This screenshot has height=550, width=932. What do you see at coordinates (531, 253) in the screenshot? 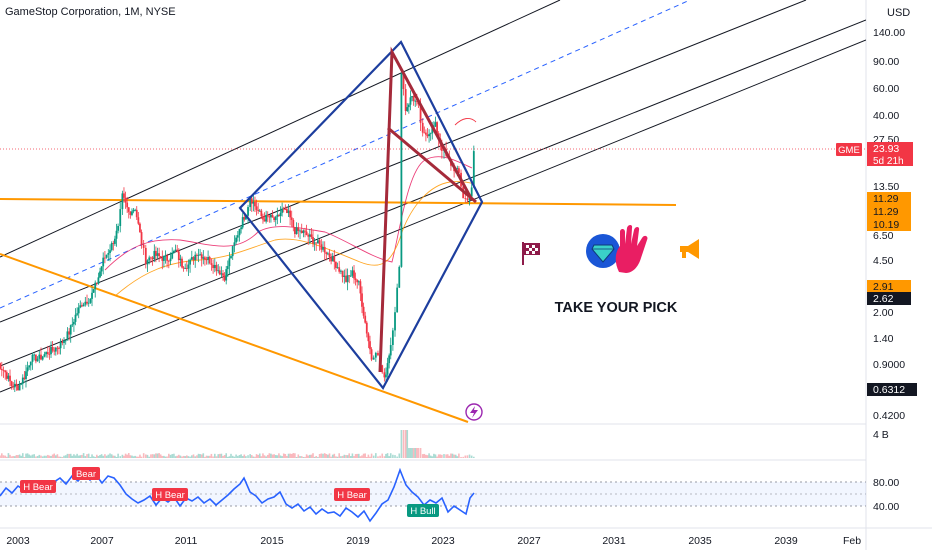
I see `checkered-flag-icon` at bounding box center [531, 253].